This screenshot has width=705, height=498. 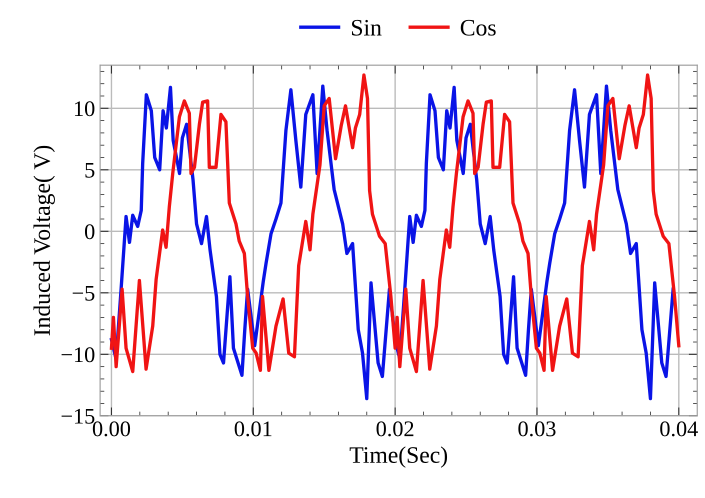 What do you see at coordinates (111, 428) in the screenshot?
I see `x-tick-label: 0.00` at bounding box center [111, 428].